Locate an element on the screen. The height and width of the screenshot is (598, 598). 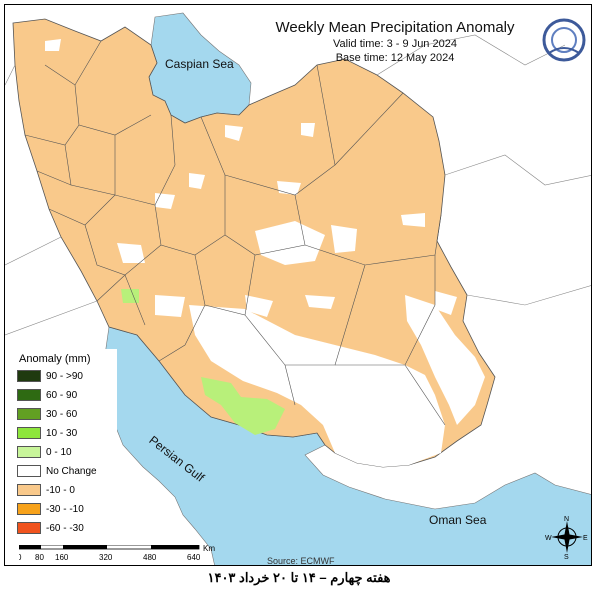
scale-tick: 320 is located at coordinates (106, 557).